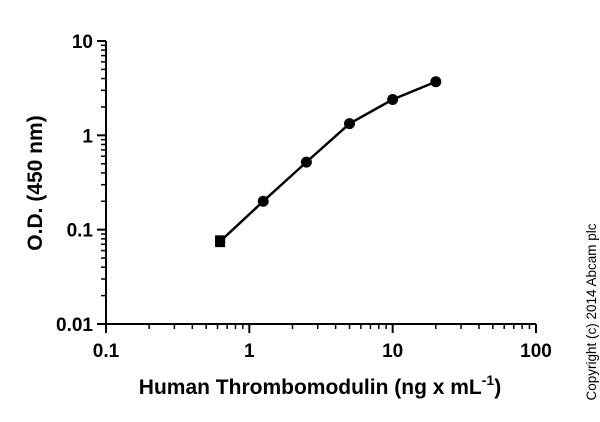 This screenshot has width=600, height=422. I want to click on x-axis-label-main: Human Thrombomodulin (ng x mL, so click(310, 387).